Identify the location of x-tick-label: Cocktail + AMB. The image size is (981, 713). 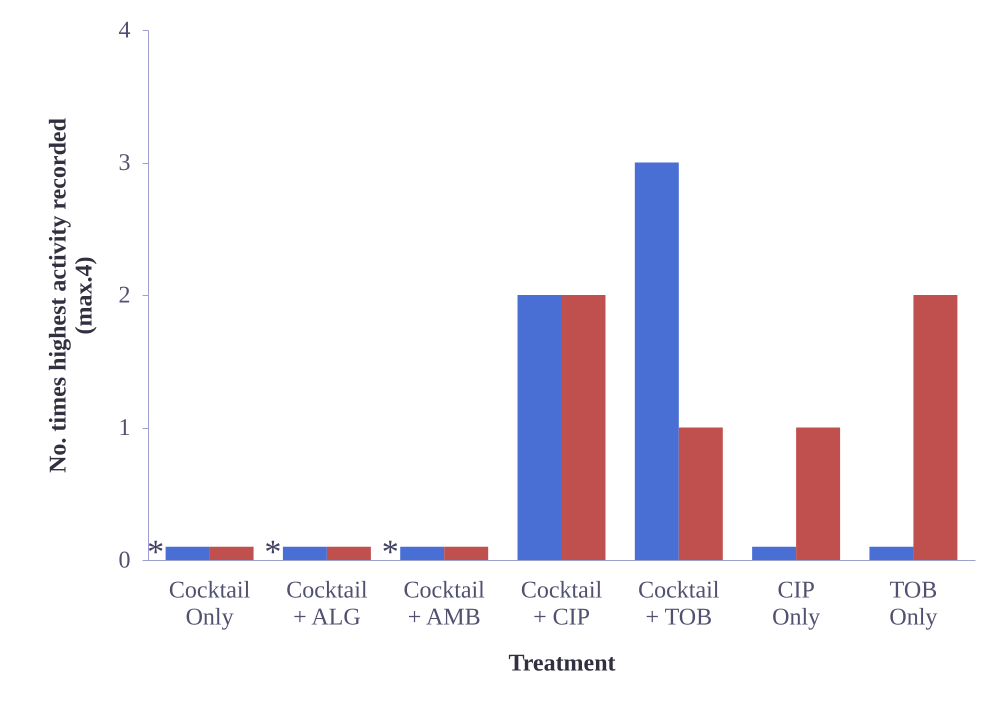
(445, 604).